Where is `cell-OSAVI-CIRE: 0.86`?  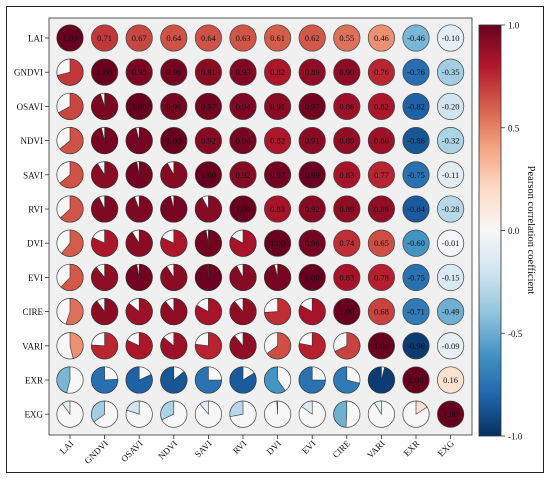
cell-OSAVI-CIRE: 0.86 is located at coordinates (347, 106).